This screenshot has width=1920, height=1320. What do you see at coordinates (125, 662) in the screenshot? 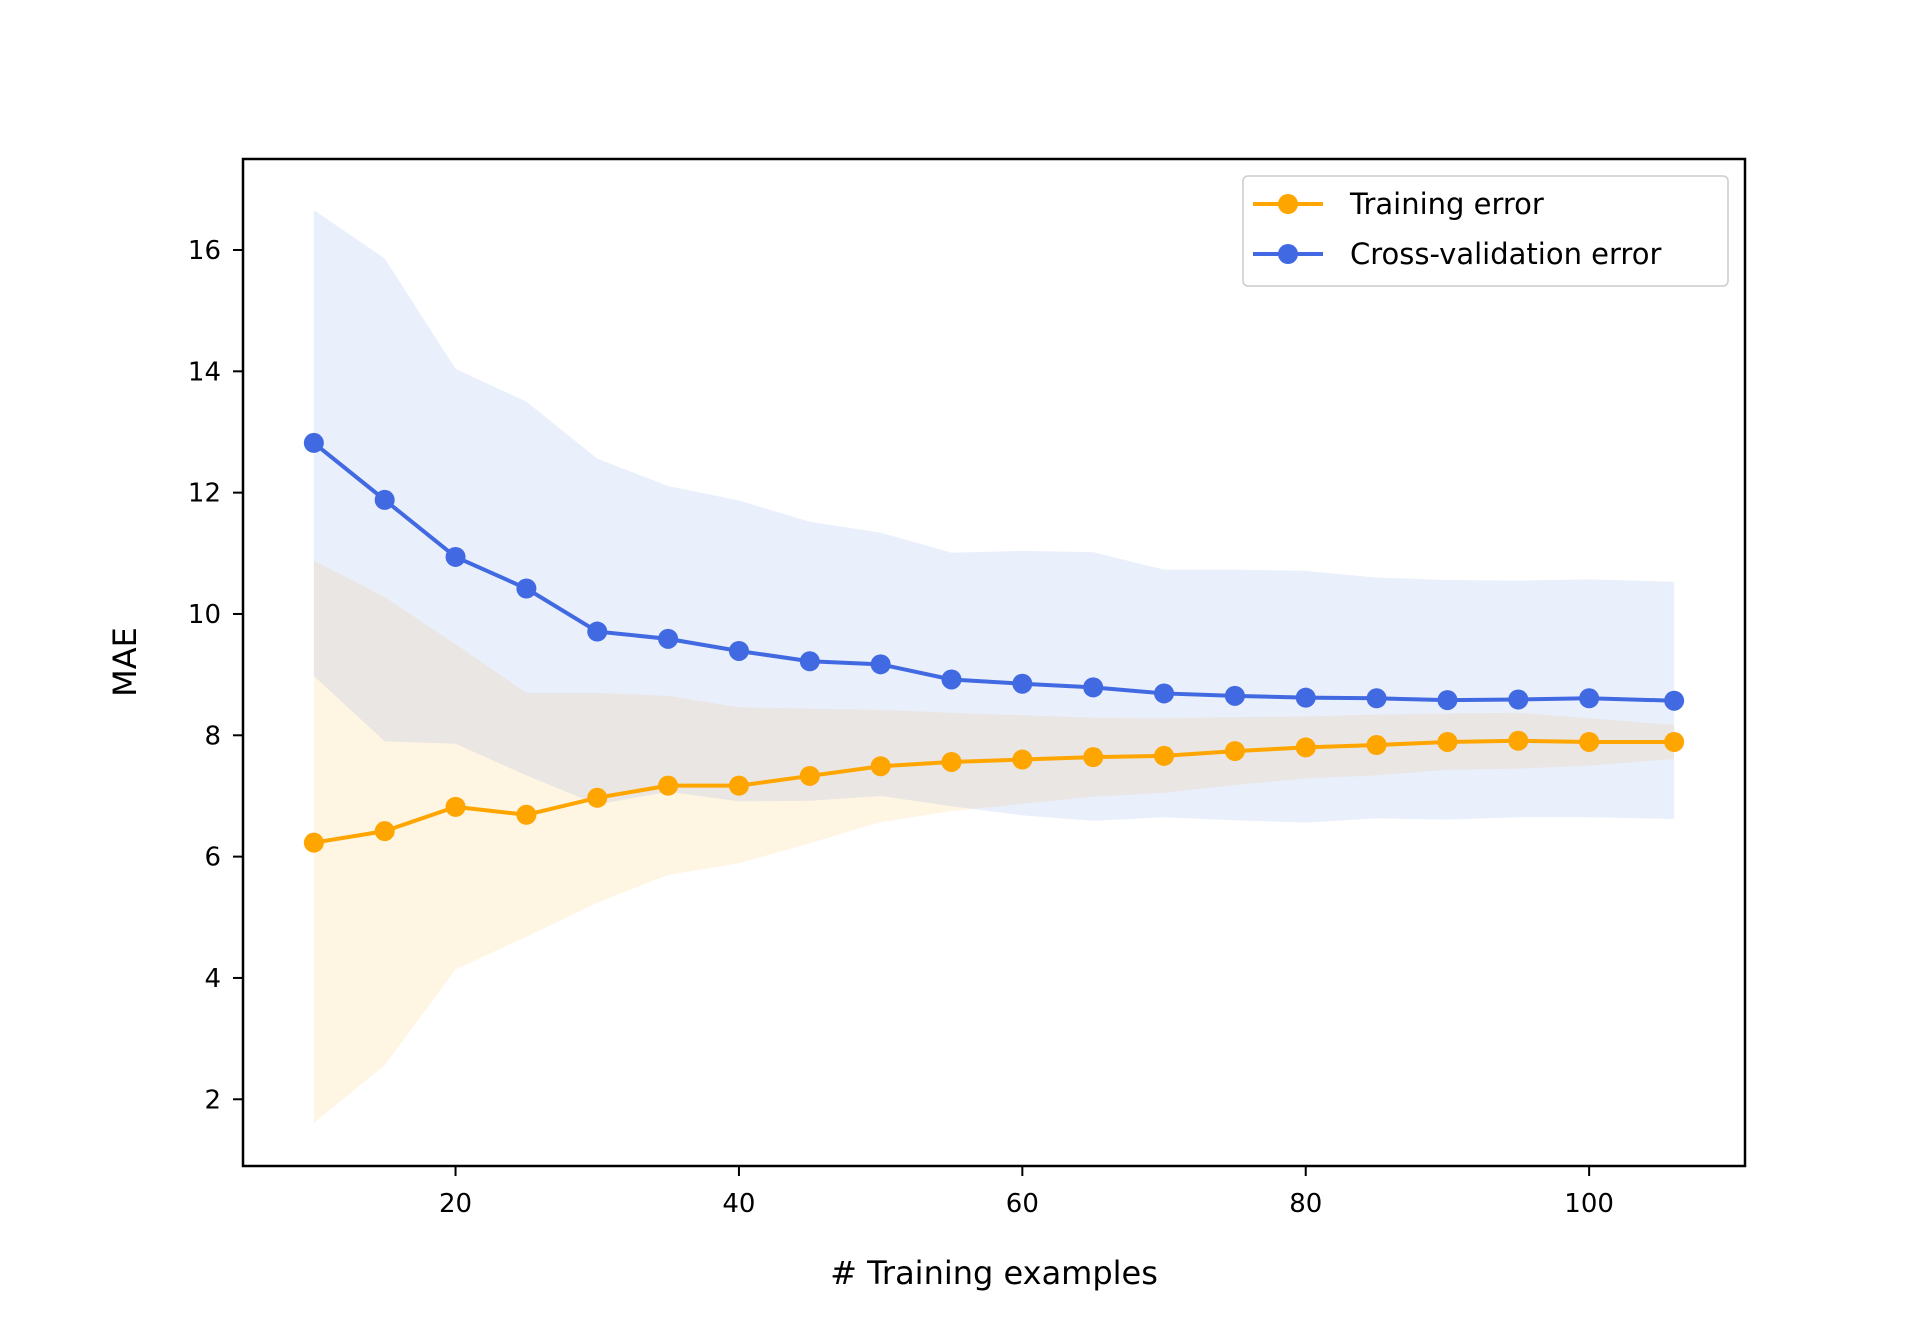
I see `y-axis-title: MAE` at bounding box center [125, 662].